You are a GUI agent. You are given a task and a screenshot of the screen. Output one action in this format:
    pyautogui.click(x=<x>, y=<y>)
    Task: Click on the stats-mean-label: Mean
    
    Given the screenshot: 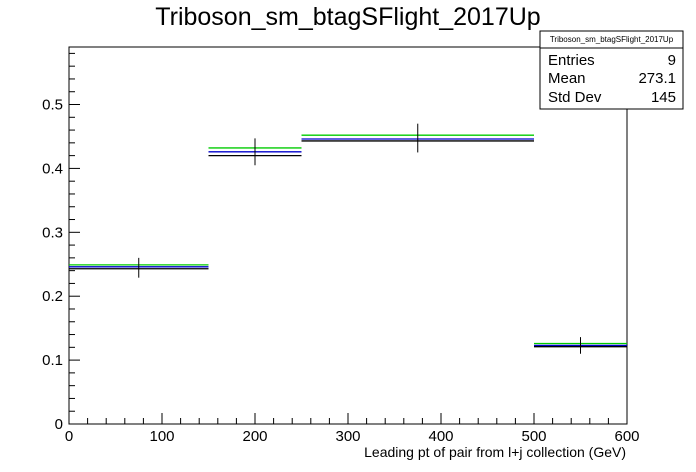 What is the action you would take?
    pyautogui.click(x=567, y=78)
    